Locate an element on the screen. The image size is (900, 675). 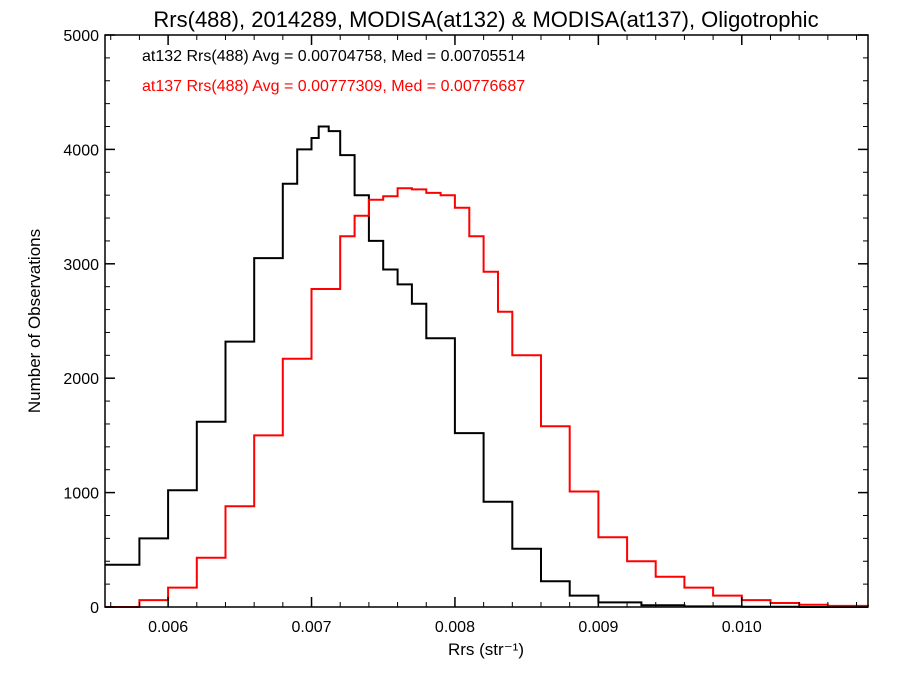
y-tick-label: 3000 is located at coordinates (81, 265).